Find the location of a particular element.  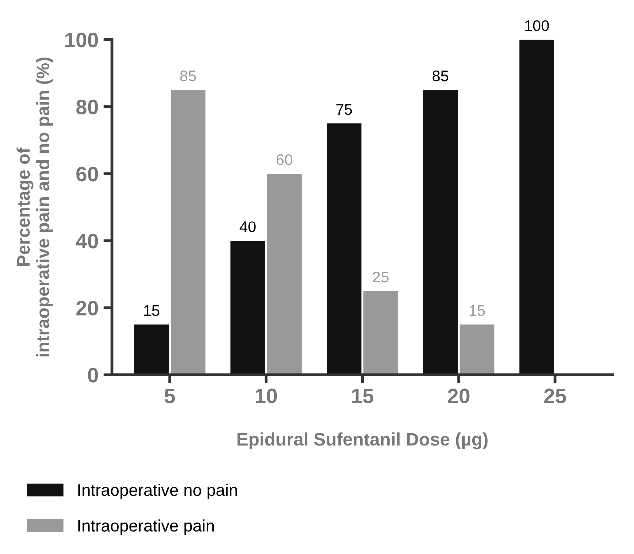

x-axis-title: Epidural Sufentanil Dose (µg) is located at coordinates (363, 441).